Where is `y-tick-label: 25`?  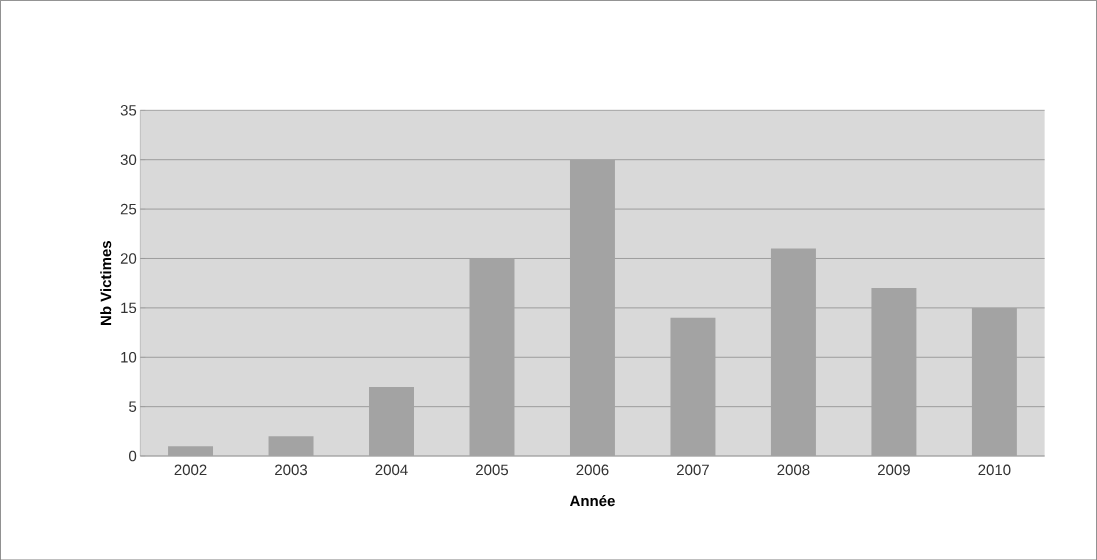
y-tick-label: 25 is located at coordinates (128, 209).